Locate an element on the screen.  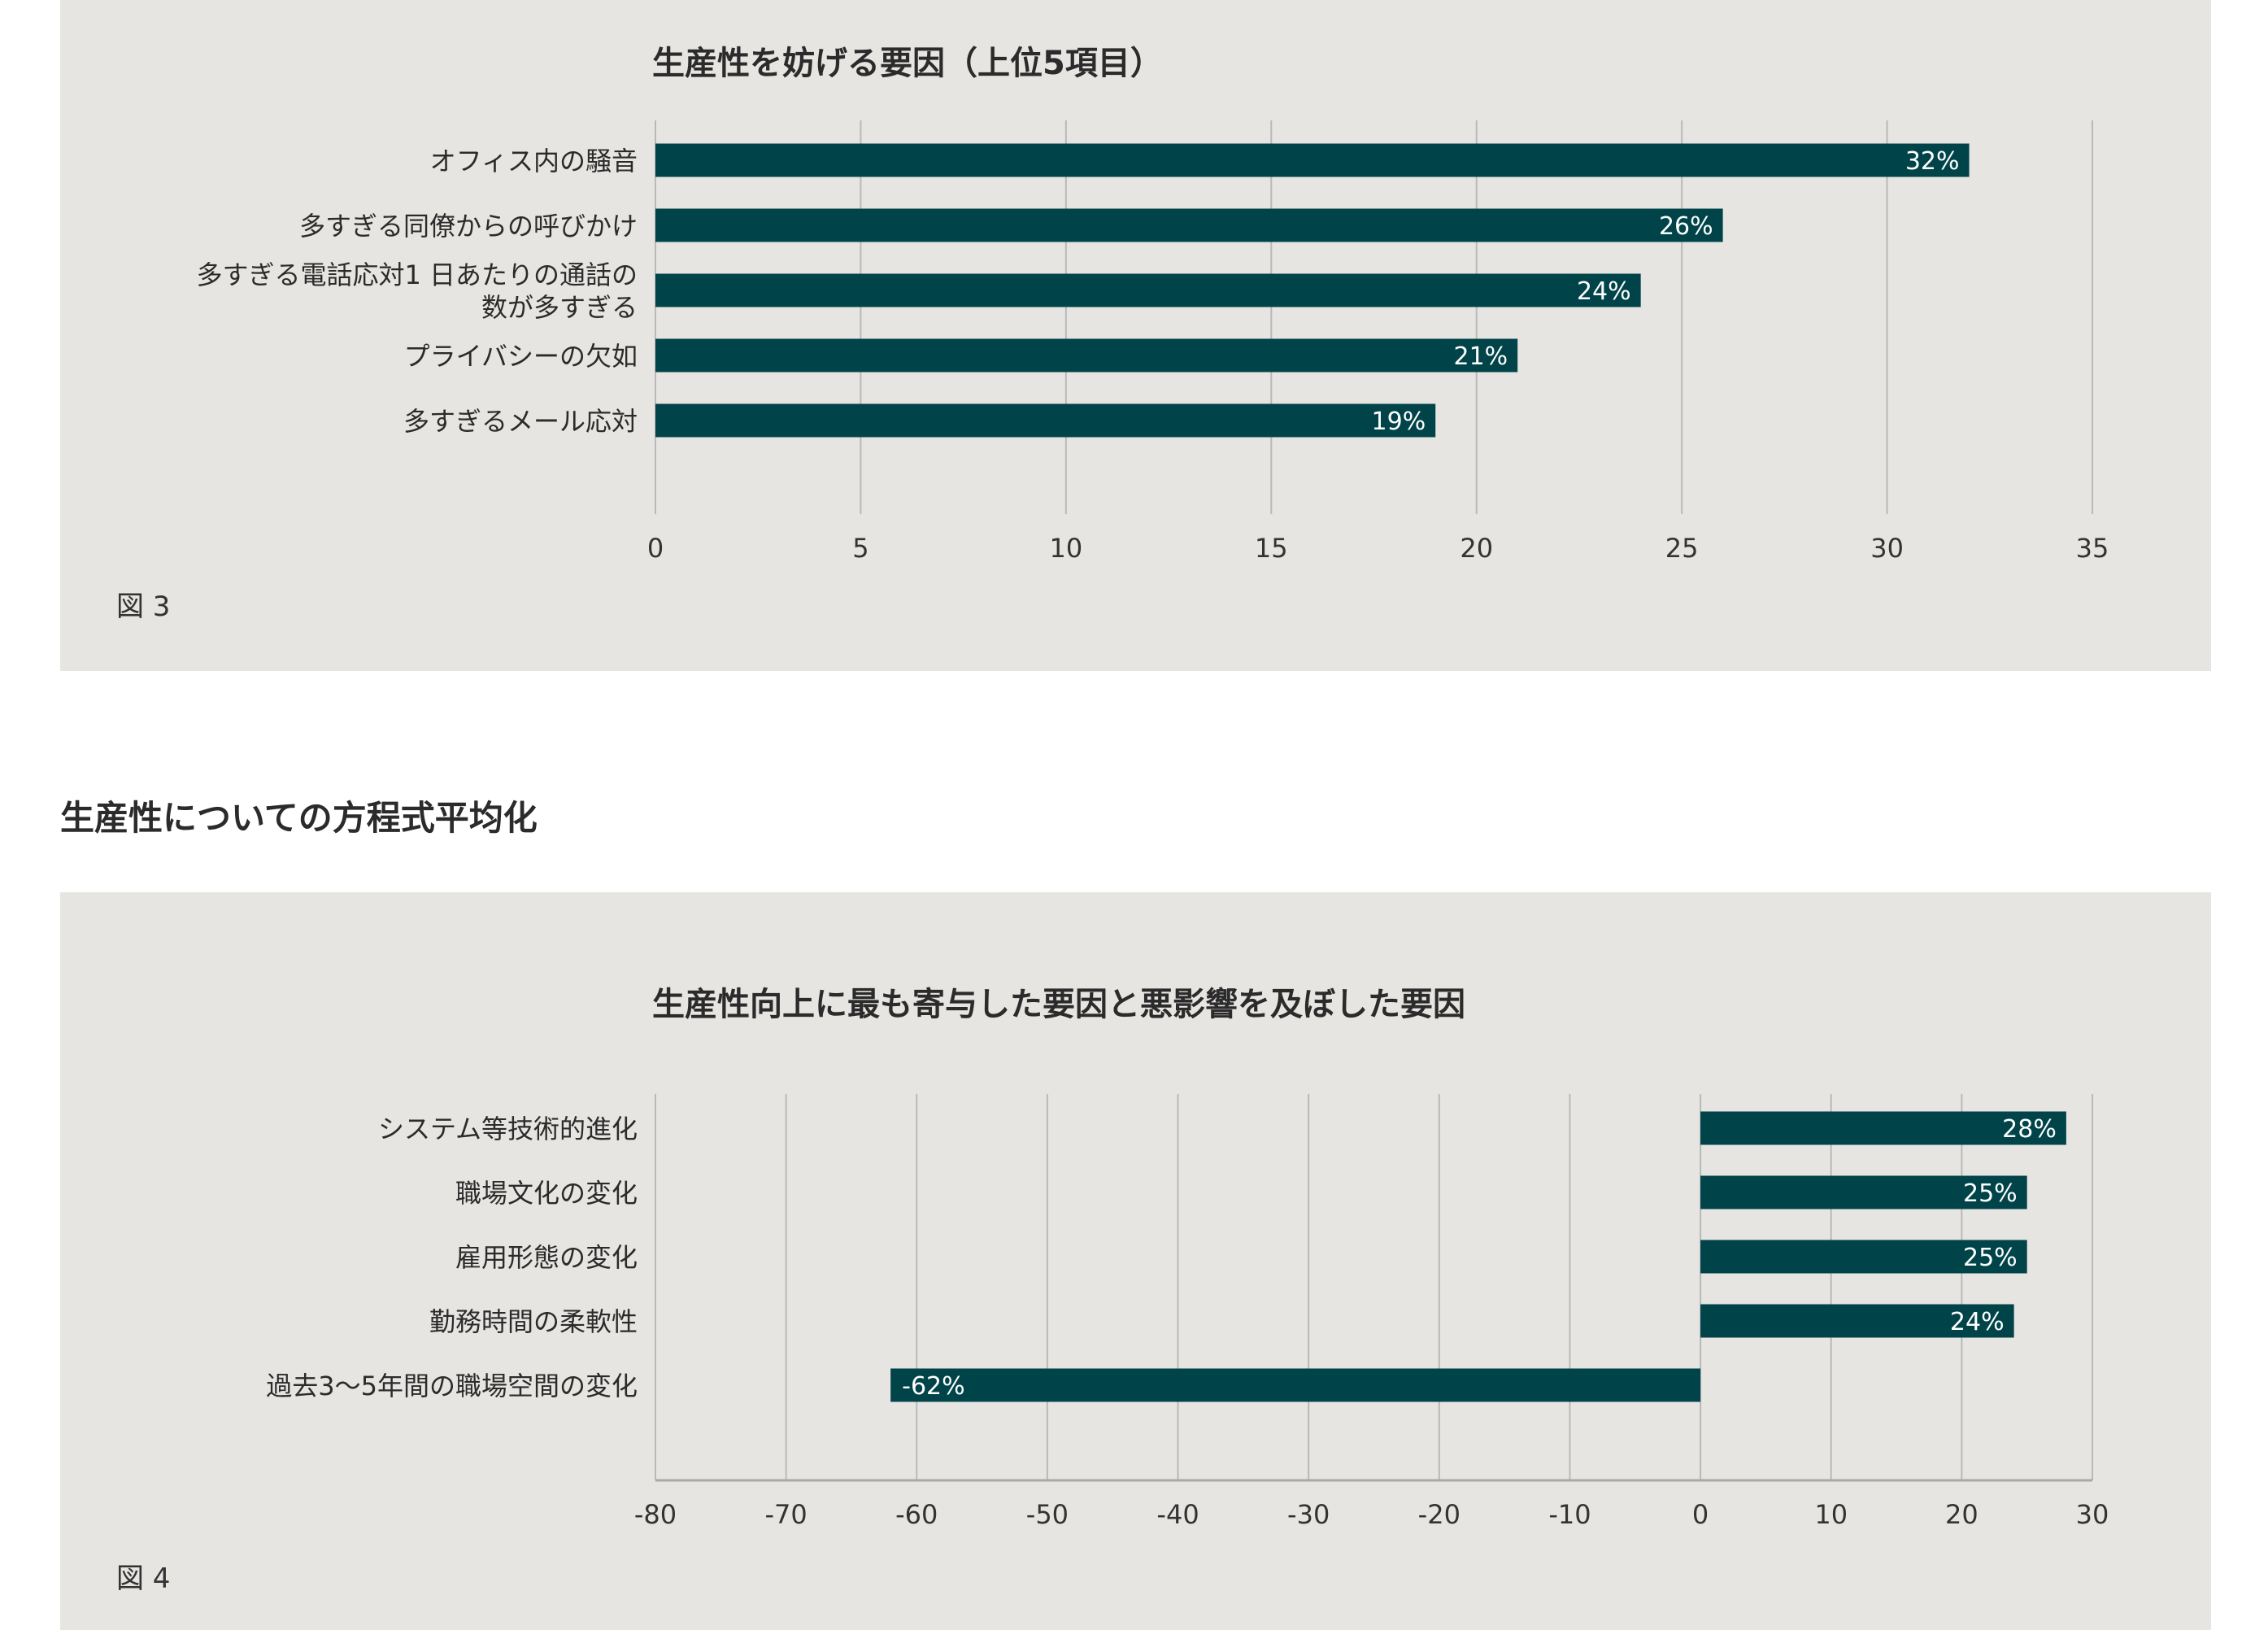
chart-title: 生産性を妨げる要因（上位5項目） is located at coordinates (907, 63).